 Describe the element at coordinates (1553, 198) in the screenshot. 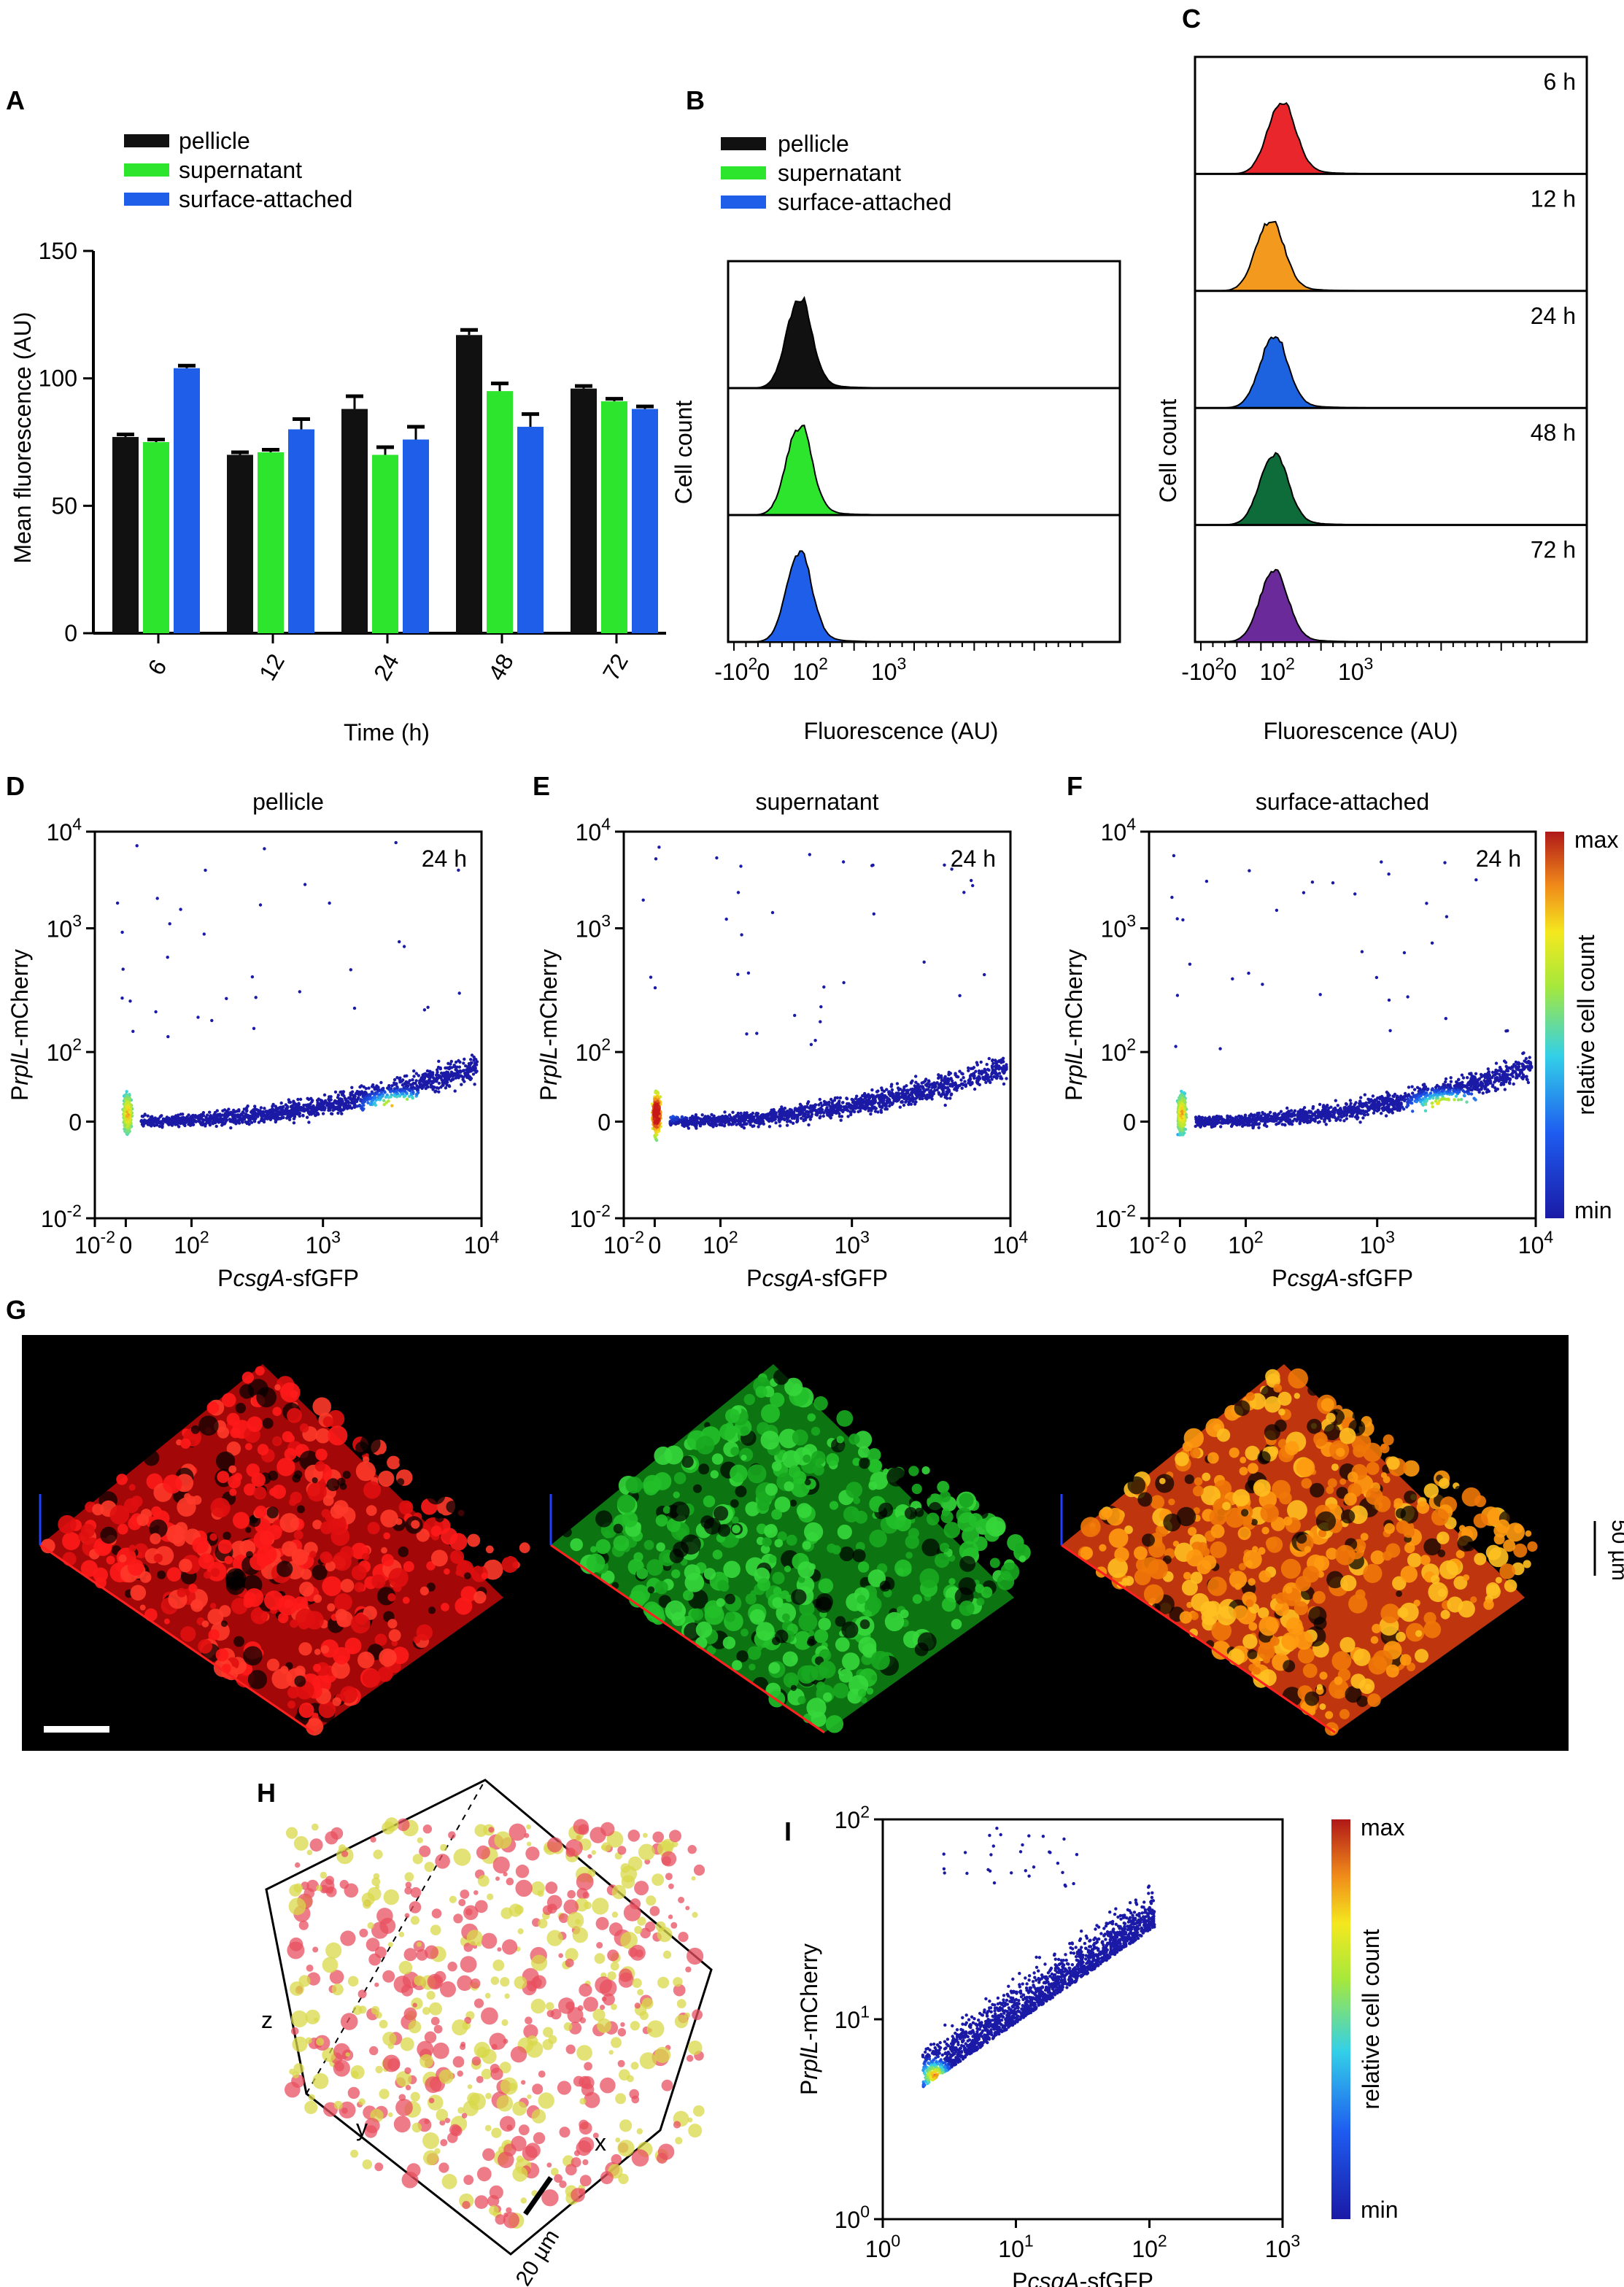

I see `time-label: 12 h` at that location.